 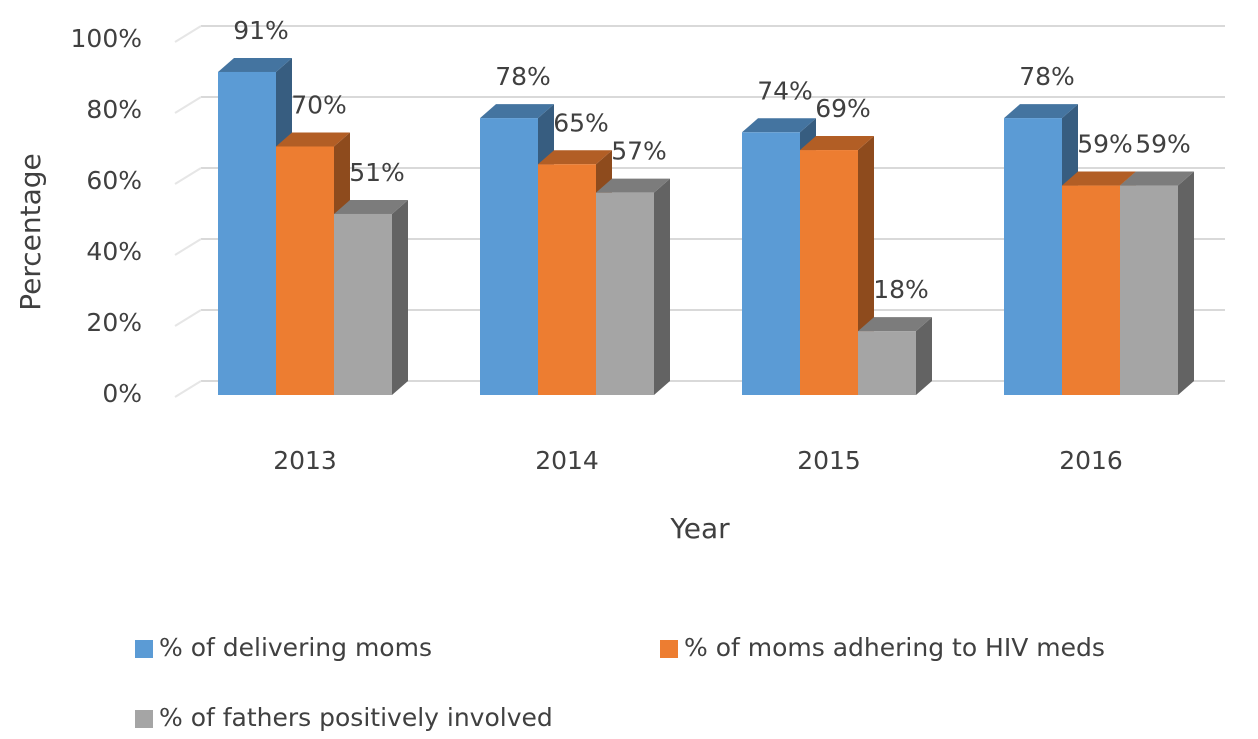 I want to click on y-tick-label: 60%, so click(x=114, y=180).